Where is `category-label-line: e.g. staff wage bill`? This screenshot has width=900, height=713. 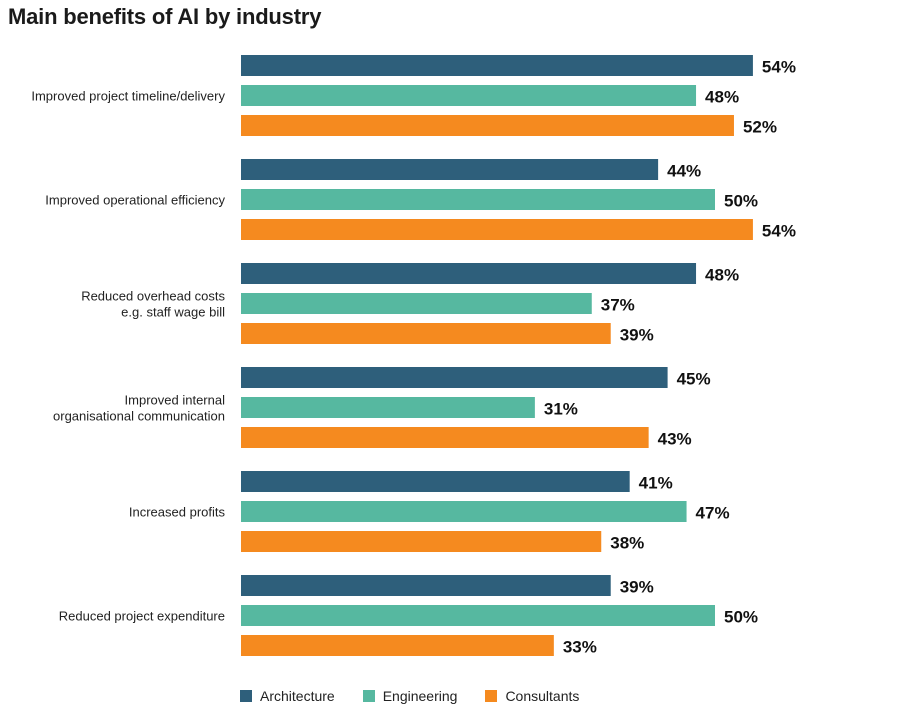
category-label-line: e.g. staff wage bill is located at coordinates (173, 312).